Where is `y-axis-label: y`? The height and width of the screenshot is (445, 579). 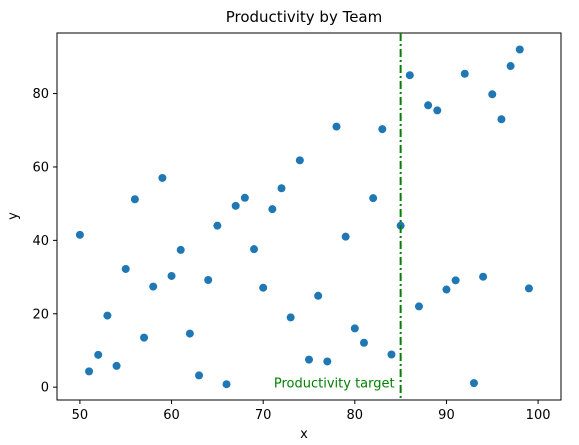
y-axis-label: y is located at coordinates (13, 216).